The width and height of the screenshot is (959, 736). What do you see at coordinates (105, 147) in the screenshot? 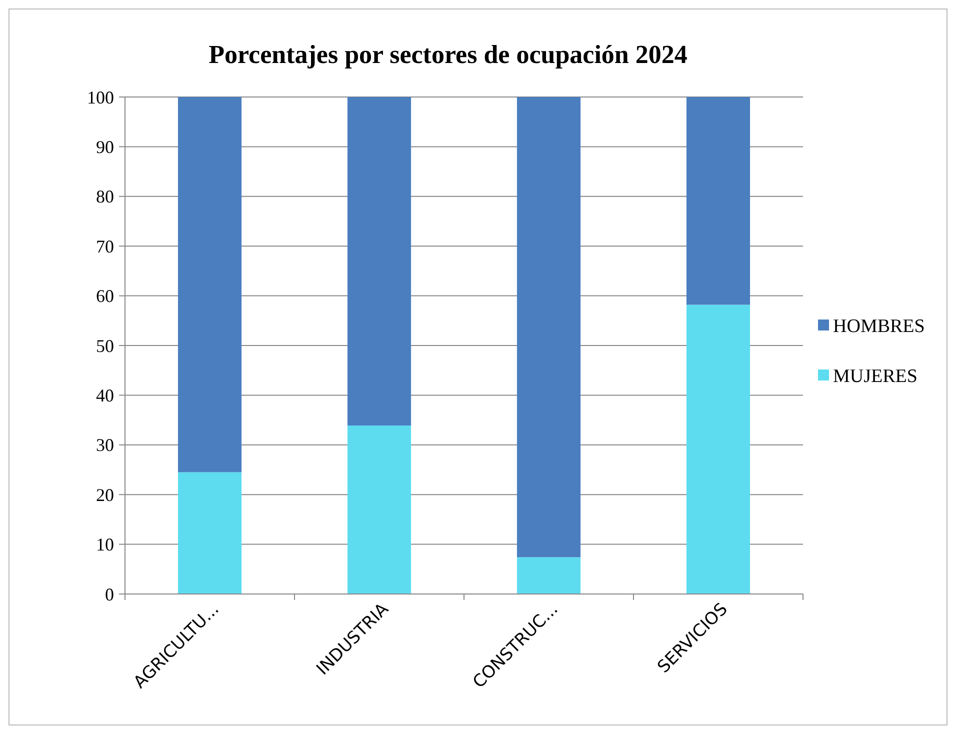
I see `y-tick-label: 90` at bounding box center [105, 147].